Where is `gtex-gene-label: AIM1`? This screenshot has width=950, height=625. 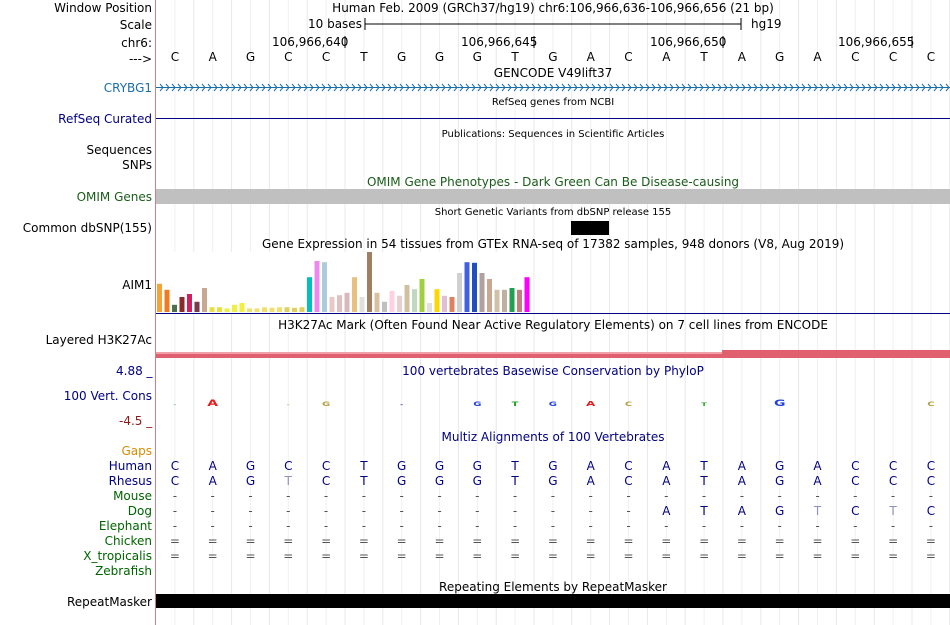
gtex-gene-label: AIM1 is located at coordinates (137, 285).